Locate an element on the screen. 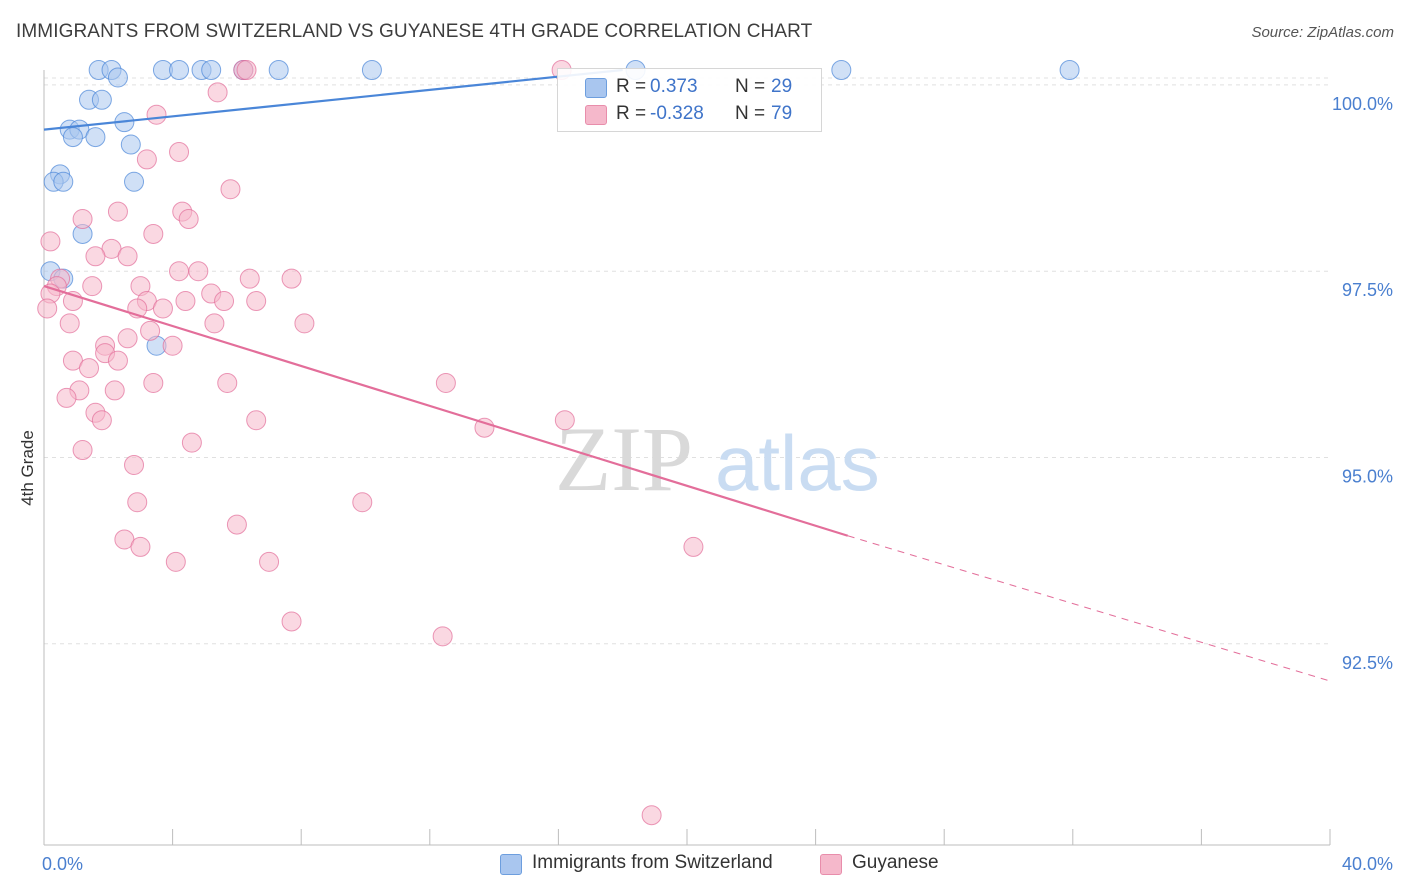 The width and height of the screenshot is (1406, 892). y-tick-label: 92.5% is located at coordinates (1367, 663).